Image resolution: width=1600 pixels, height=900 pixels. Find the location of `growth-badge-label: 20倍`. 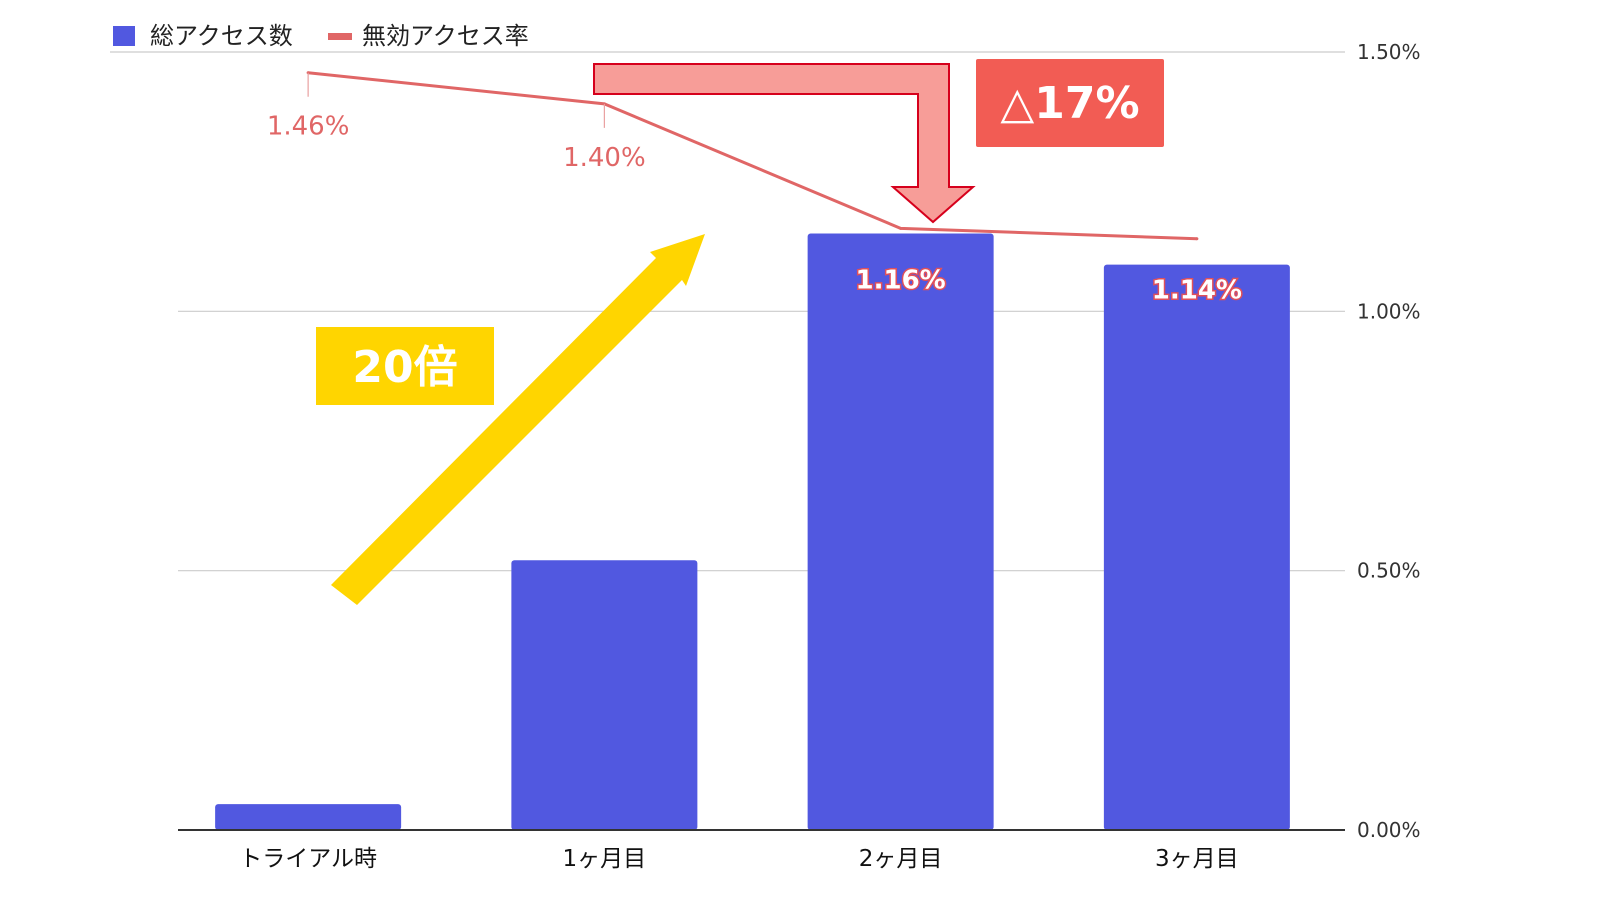

growth-badge-label: 20倍 is located at coordinates (404, 367).